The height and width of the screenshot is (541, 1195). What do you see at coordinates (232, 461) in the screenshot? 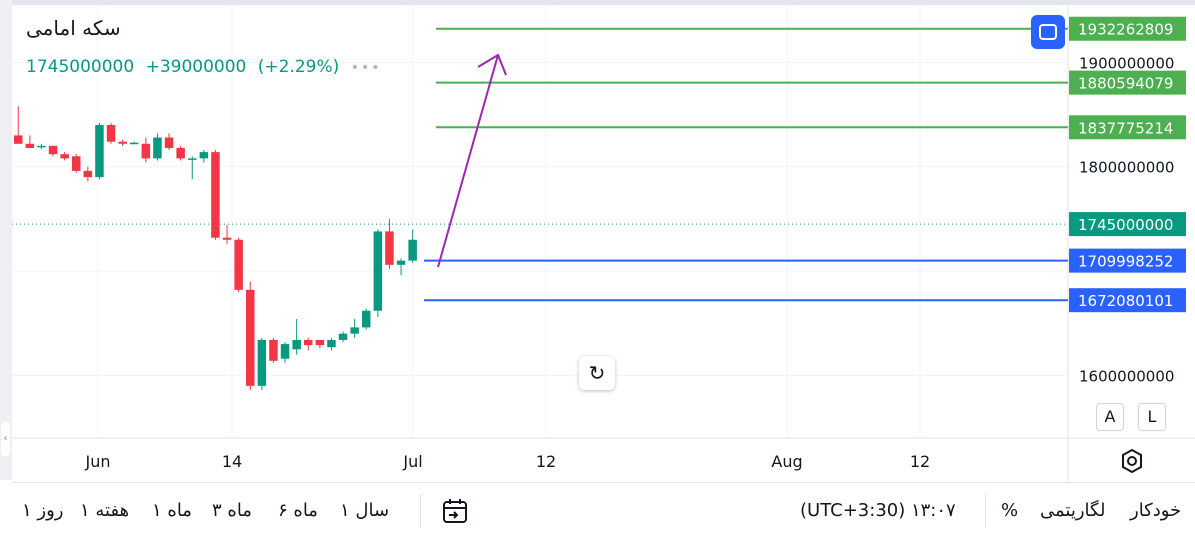
I see `x-tick-label-1: 14` at bounding box center [232, 461].